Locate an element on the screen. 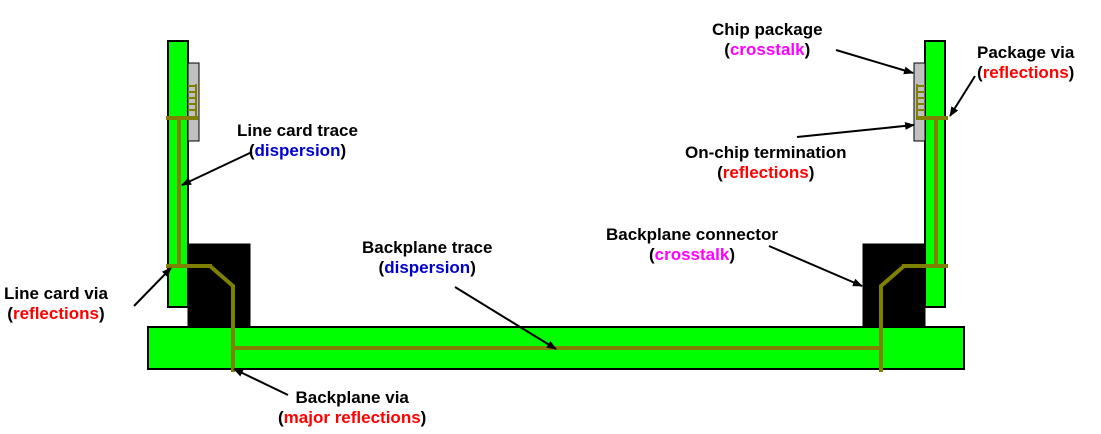 The height and width of the screenshot is (434, 1101). arrow-line-card-trace is located at coordinates (217, 168).